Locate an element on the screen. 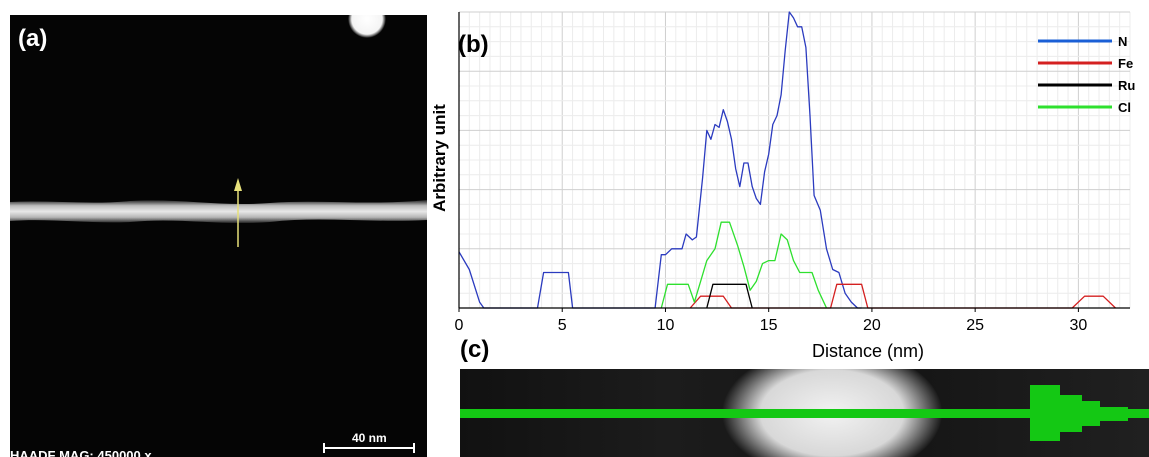 Image resolution: width=1149 pixels, height=457 pixels. panel-a-label: (a) is located at coordinates (33, 38).